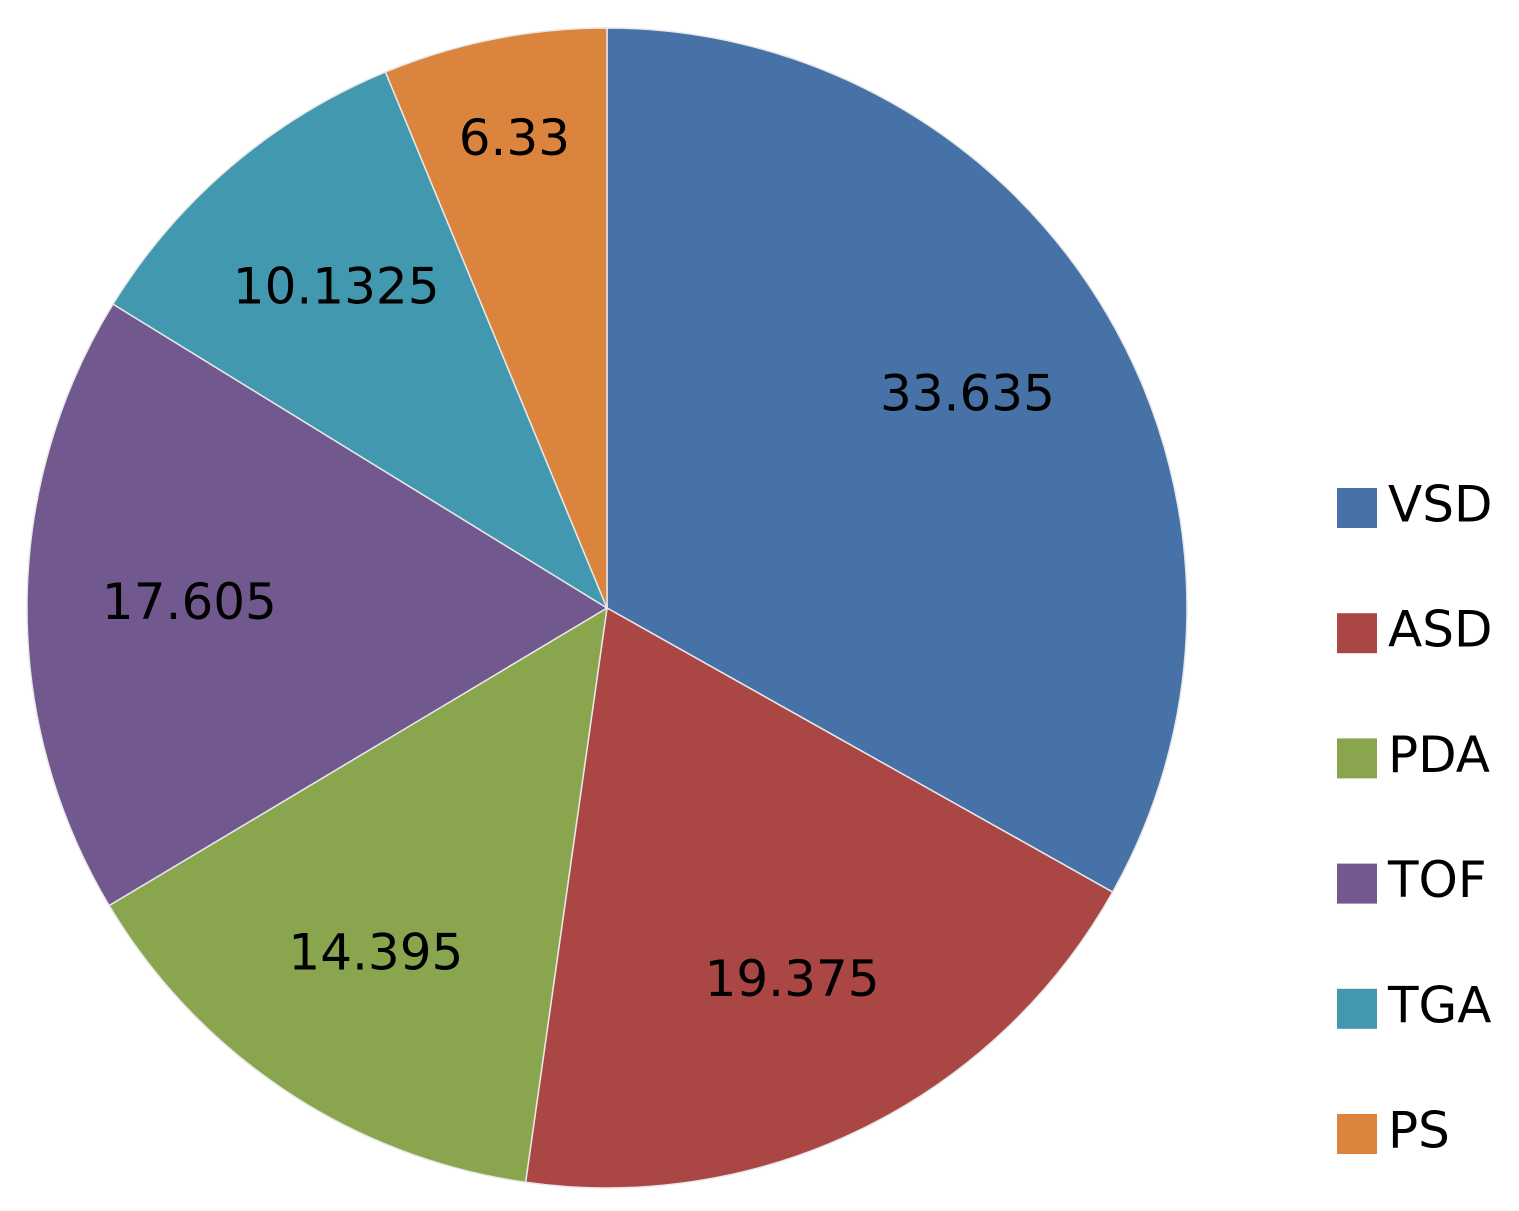 The width and height of the screenshot is (1519, 1211). Describe the element at coordinates (1419, 1131) in the screenshot. I see `legend-label: PS` at that location.